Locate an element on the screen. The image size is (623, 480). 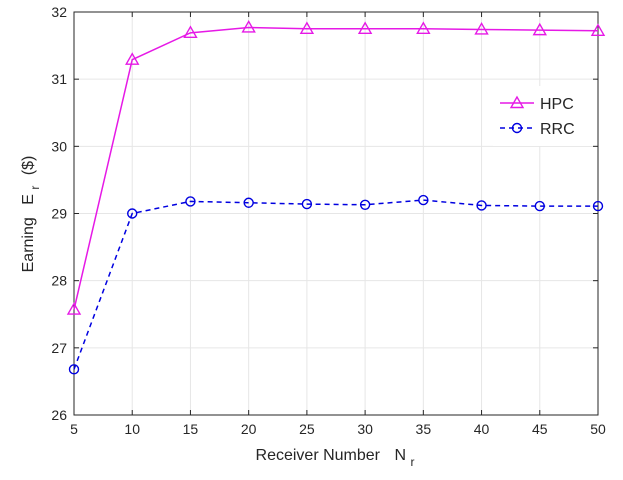
x-tick-label: 10 is located at coordinates (132, 429).